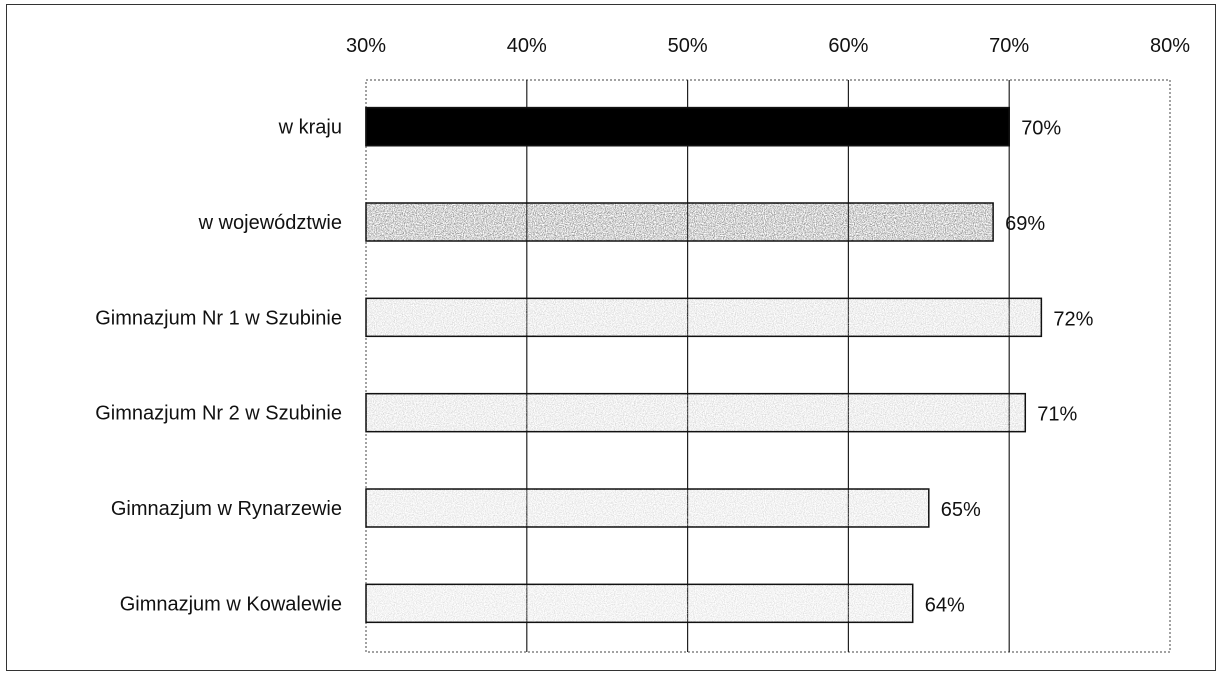 Image resolution: width=1223 pixels, height=679 pixels. What do you see at coordinates (231, 604) in the screenshot?
I see `category-label: Gimnazjum w Kowalewie` at bounding box center [231, 604].